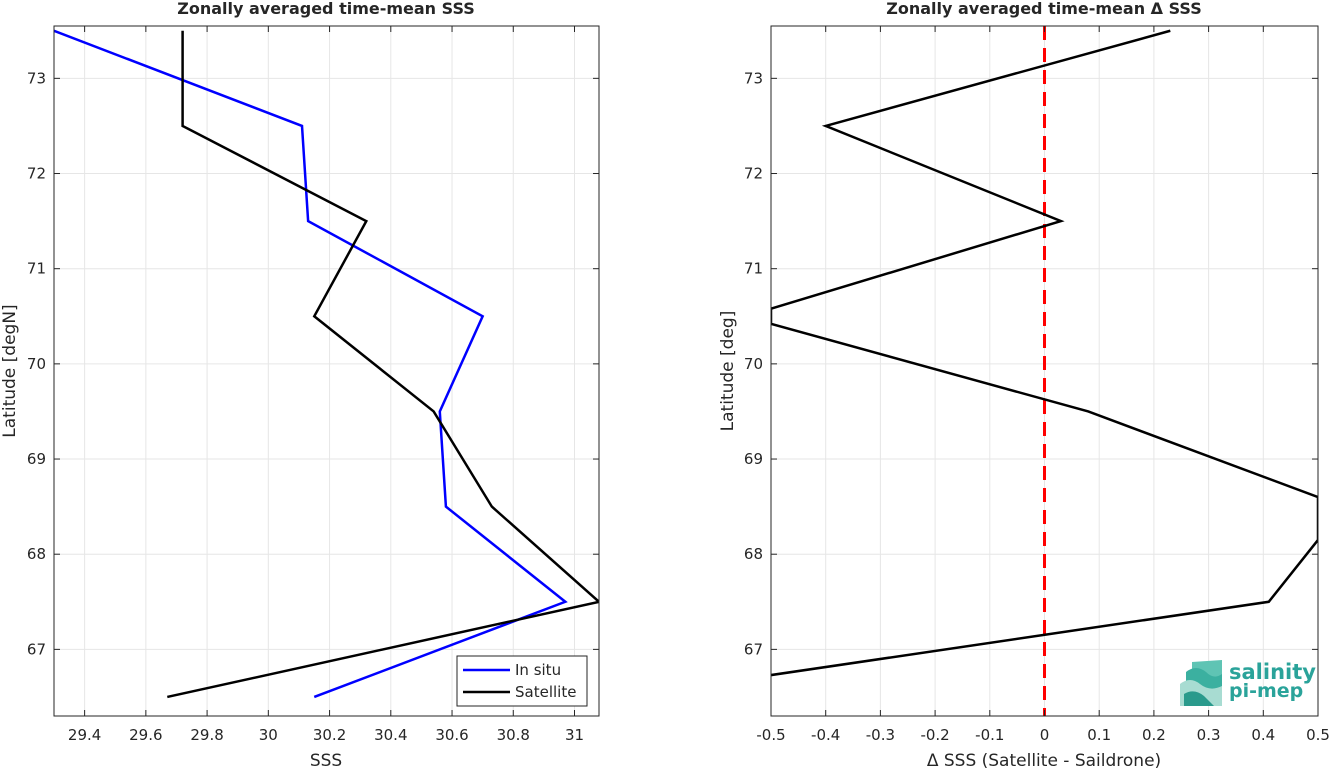 The height and width of the screenshot is (769, 1330). What do you see at coordinates (1044, 760) in the screenshot?
I see `right-chart-xlabel: Δ SSS (Satellite - Saildrone)` at bounding box center [1044, 760].